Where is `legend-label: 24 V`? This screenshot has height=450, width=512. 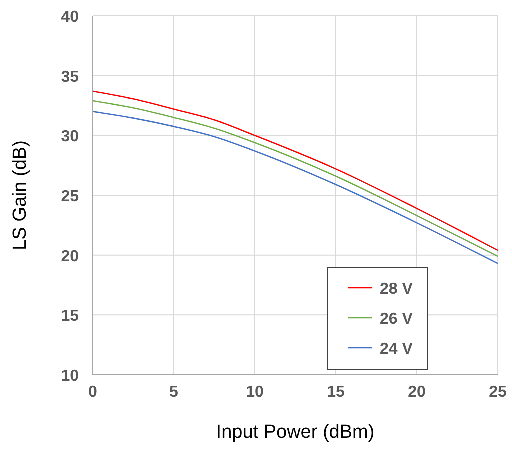
legend-label: 24 V is located at coordinates (397, 349).